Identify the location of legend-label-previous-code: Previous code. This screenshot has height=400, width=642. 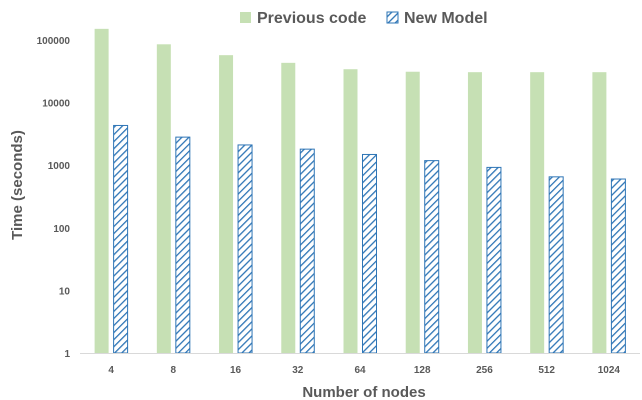
(311, 18).